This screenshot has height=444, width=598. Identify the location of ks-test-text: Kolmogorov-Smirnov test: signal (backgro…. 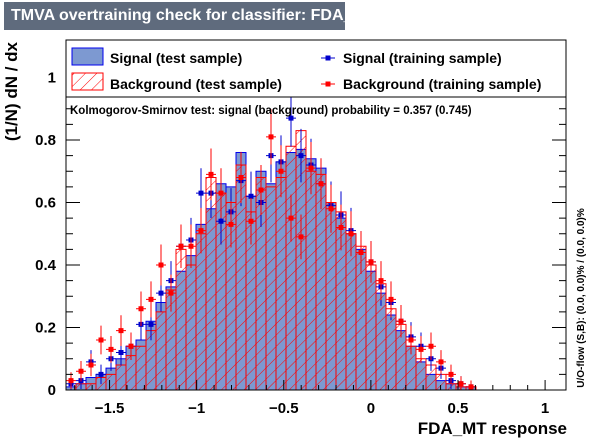
(271, 111).